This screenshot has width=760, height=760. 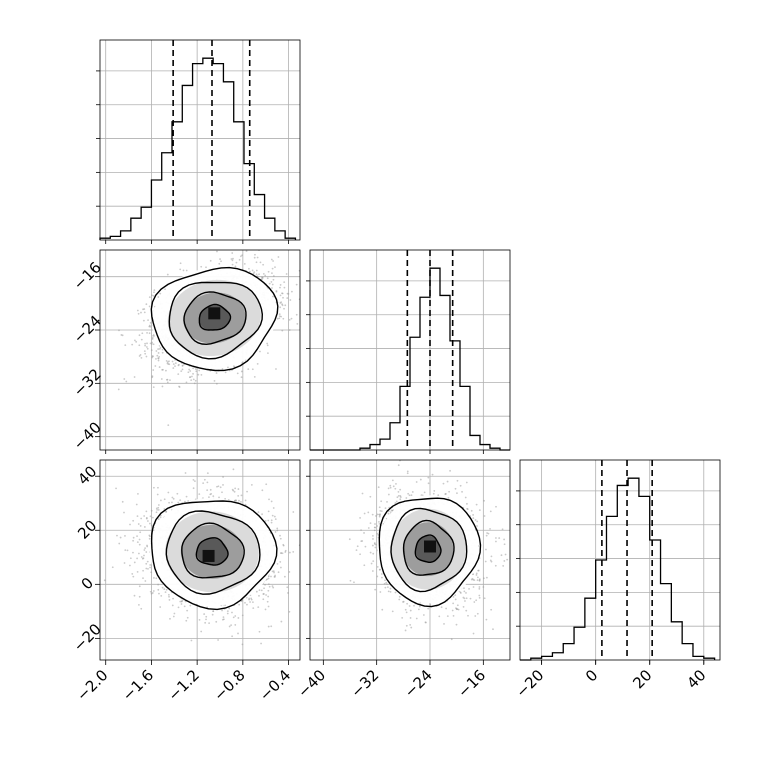 I want to click on histogram-step, so click(x=410, y=359).